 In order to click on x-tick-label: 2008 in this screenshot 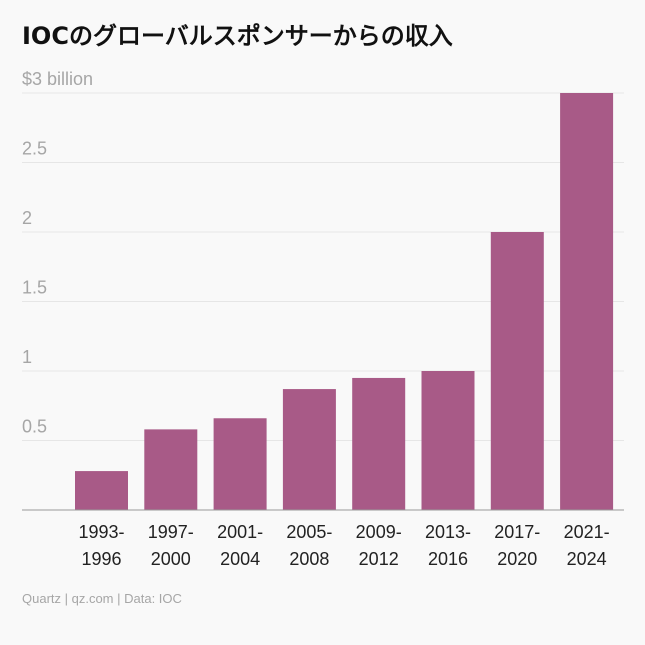, I will do `click(309, 559)`.